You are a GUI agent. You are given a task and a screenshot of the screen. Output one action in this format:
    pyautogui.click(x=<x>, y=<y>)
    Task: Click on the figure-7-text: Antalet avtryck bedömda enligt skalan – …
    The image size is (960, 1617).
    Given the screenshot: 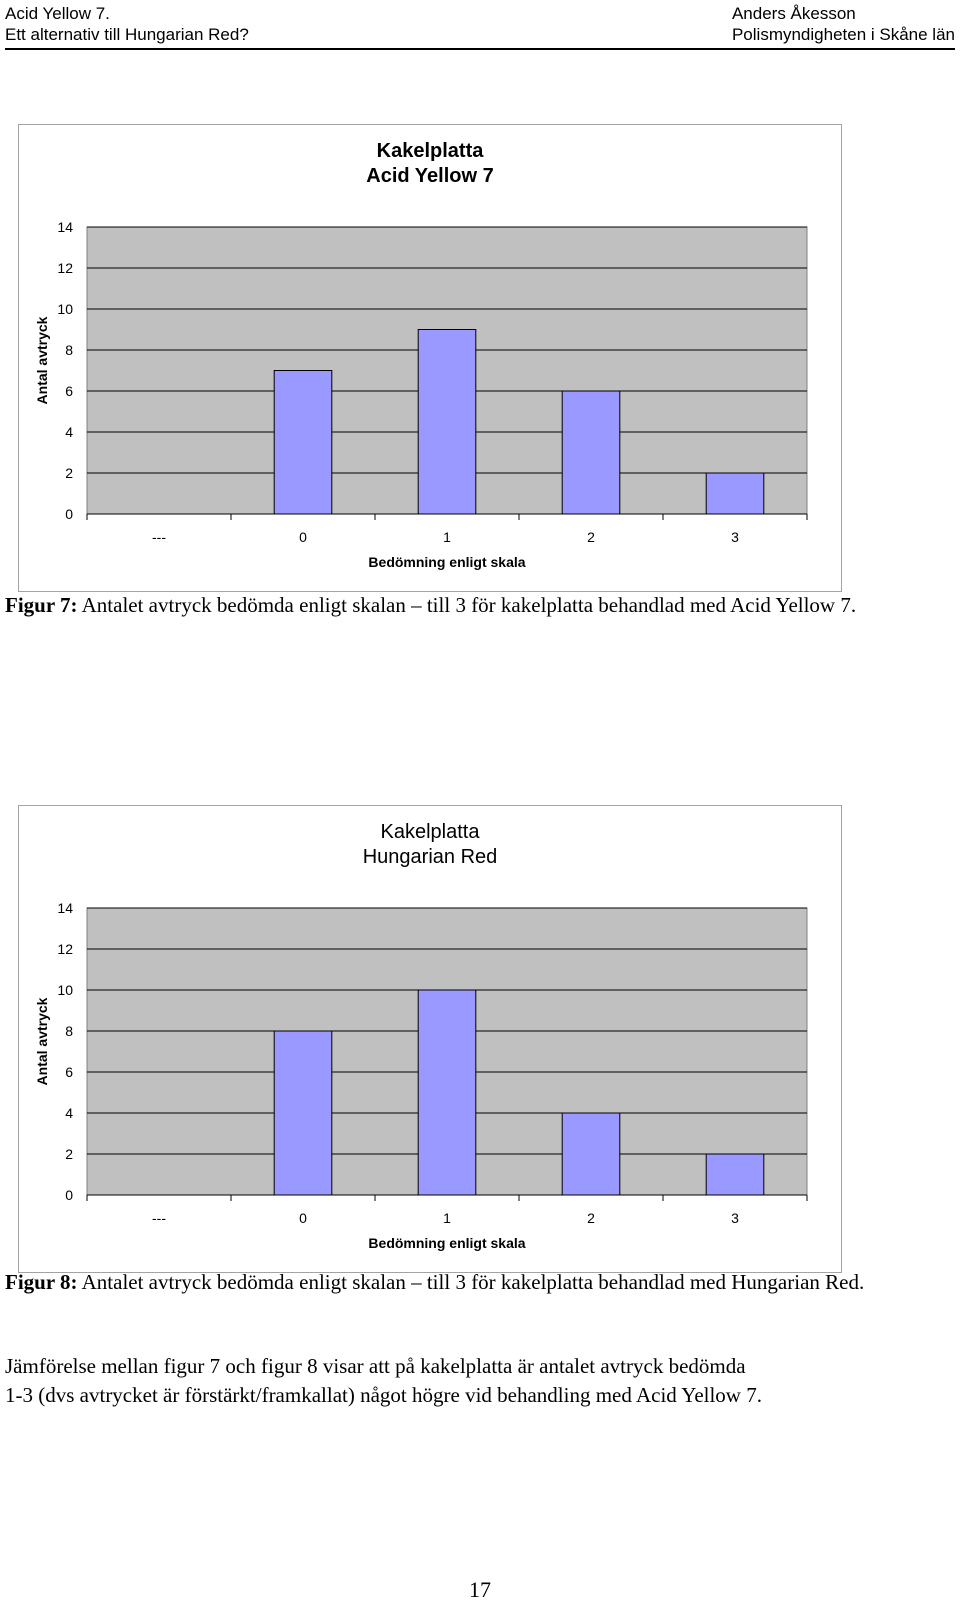 What is the action you would take?
    pyautogui.click(x=467, y=605)
    